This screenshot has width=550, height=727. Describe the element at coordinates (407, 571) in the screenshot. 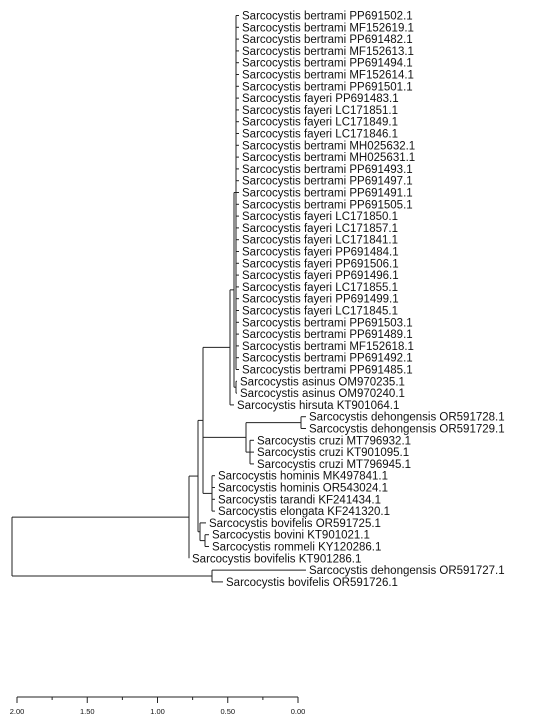

I see `leaf-label: Sarcocystis dehongensis OR591727.1` at that location.